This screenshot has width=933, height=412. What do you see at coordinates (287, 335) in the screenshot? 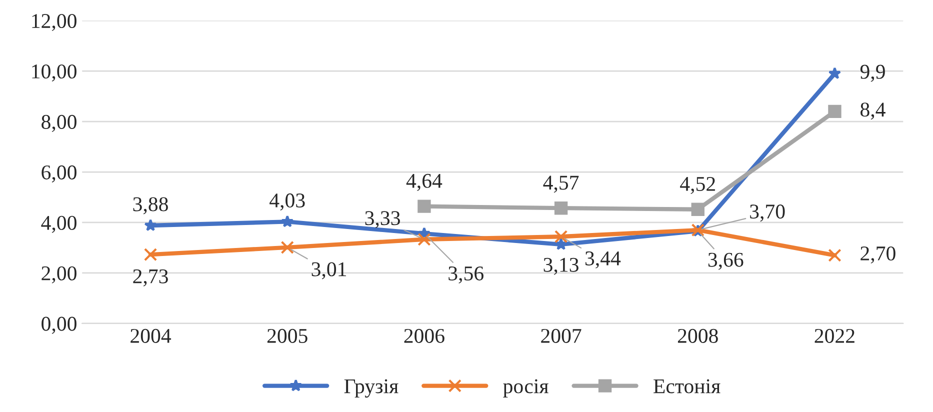
I see `x-tick-label: 2005` at bounding box center [287, 335].